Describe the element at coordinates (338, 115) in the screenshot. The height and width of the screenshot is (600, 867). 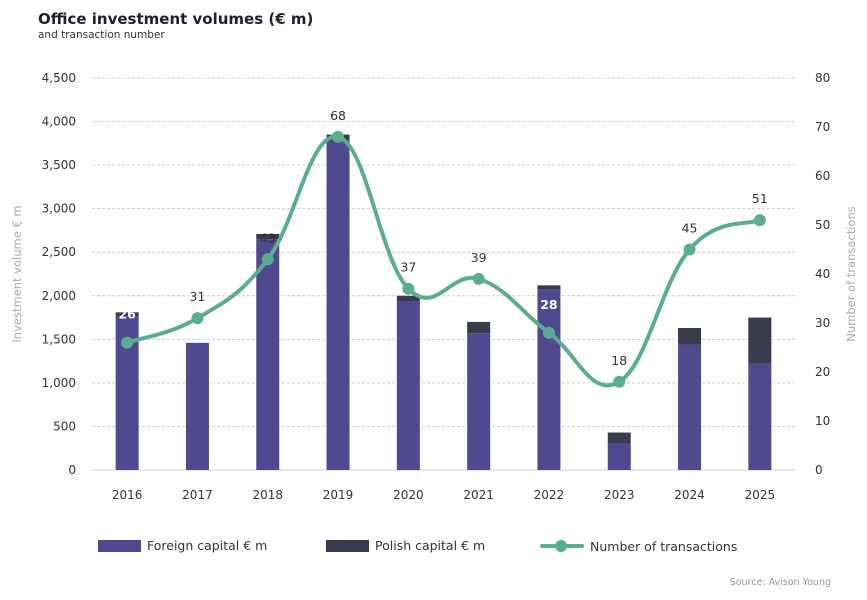
I see `transactions-data-label: 68` at that location.